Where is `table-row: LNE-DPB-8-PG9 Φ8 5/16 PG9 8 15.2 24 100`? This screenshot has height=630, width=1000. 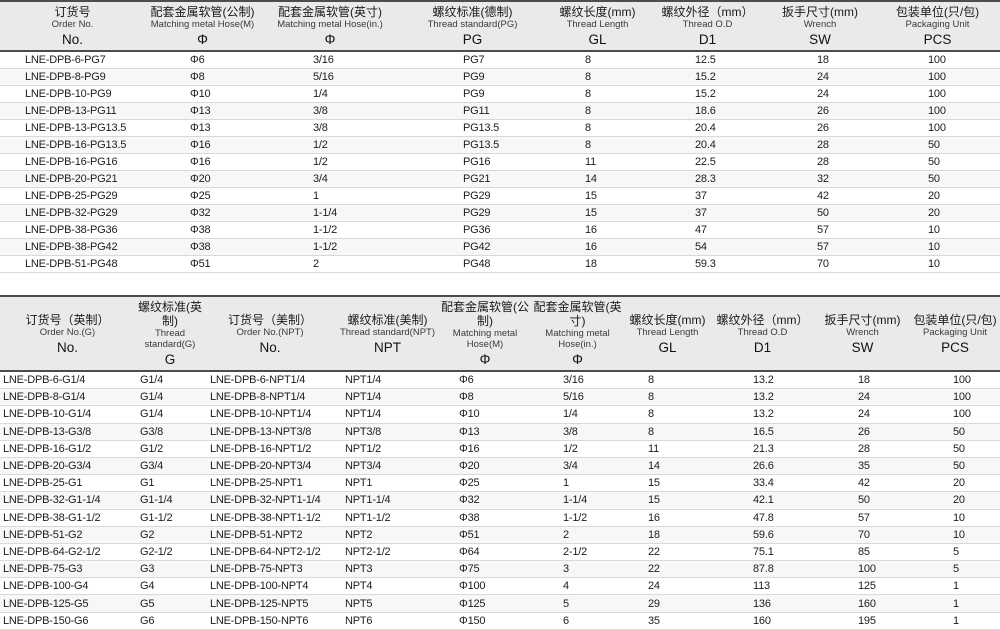
table-row: LNE-DPB-8-PG9 Φ8 5/16 PG9 8 15.2 24 100 is located at coordinates (500, 77).